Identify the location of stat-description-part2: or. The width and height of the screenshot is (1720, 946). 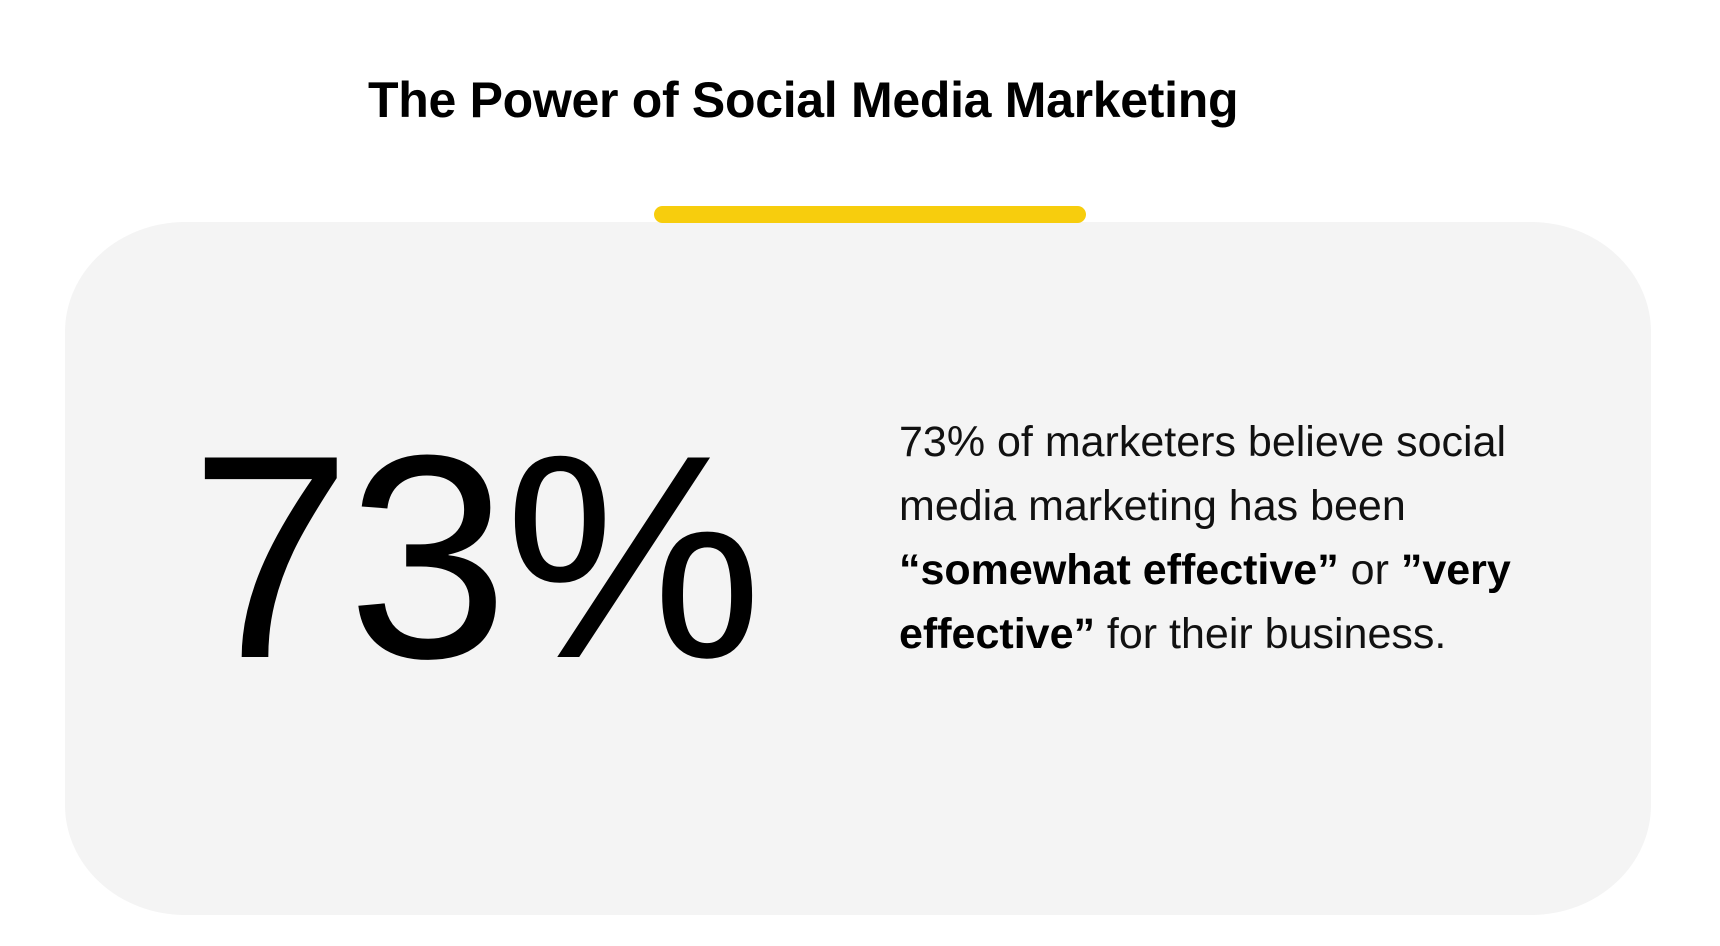
(1369, 570).